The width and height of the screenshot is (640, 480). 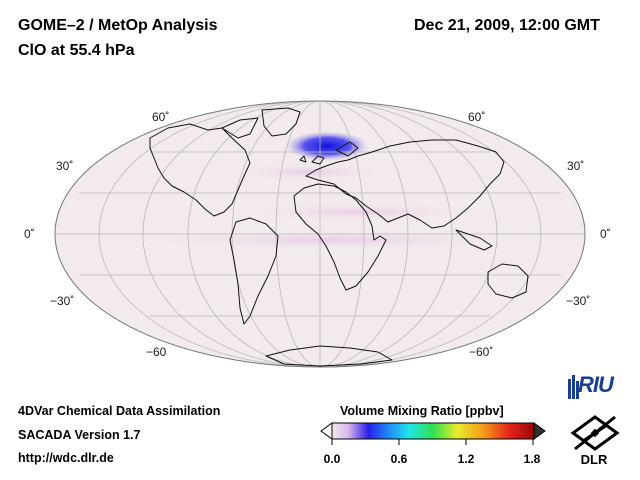 What do you see at coordinates (66, 458) in the screenshot?
I see `footer-url: http://wdc.dlr.de` at bounding box center [66, 458].